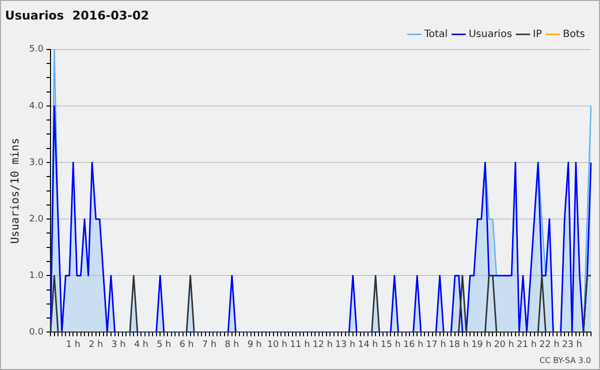  I want to click on x-tick-label: 2 h, so click(96, 345).